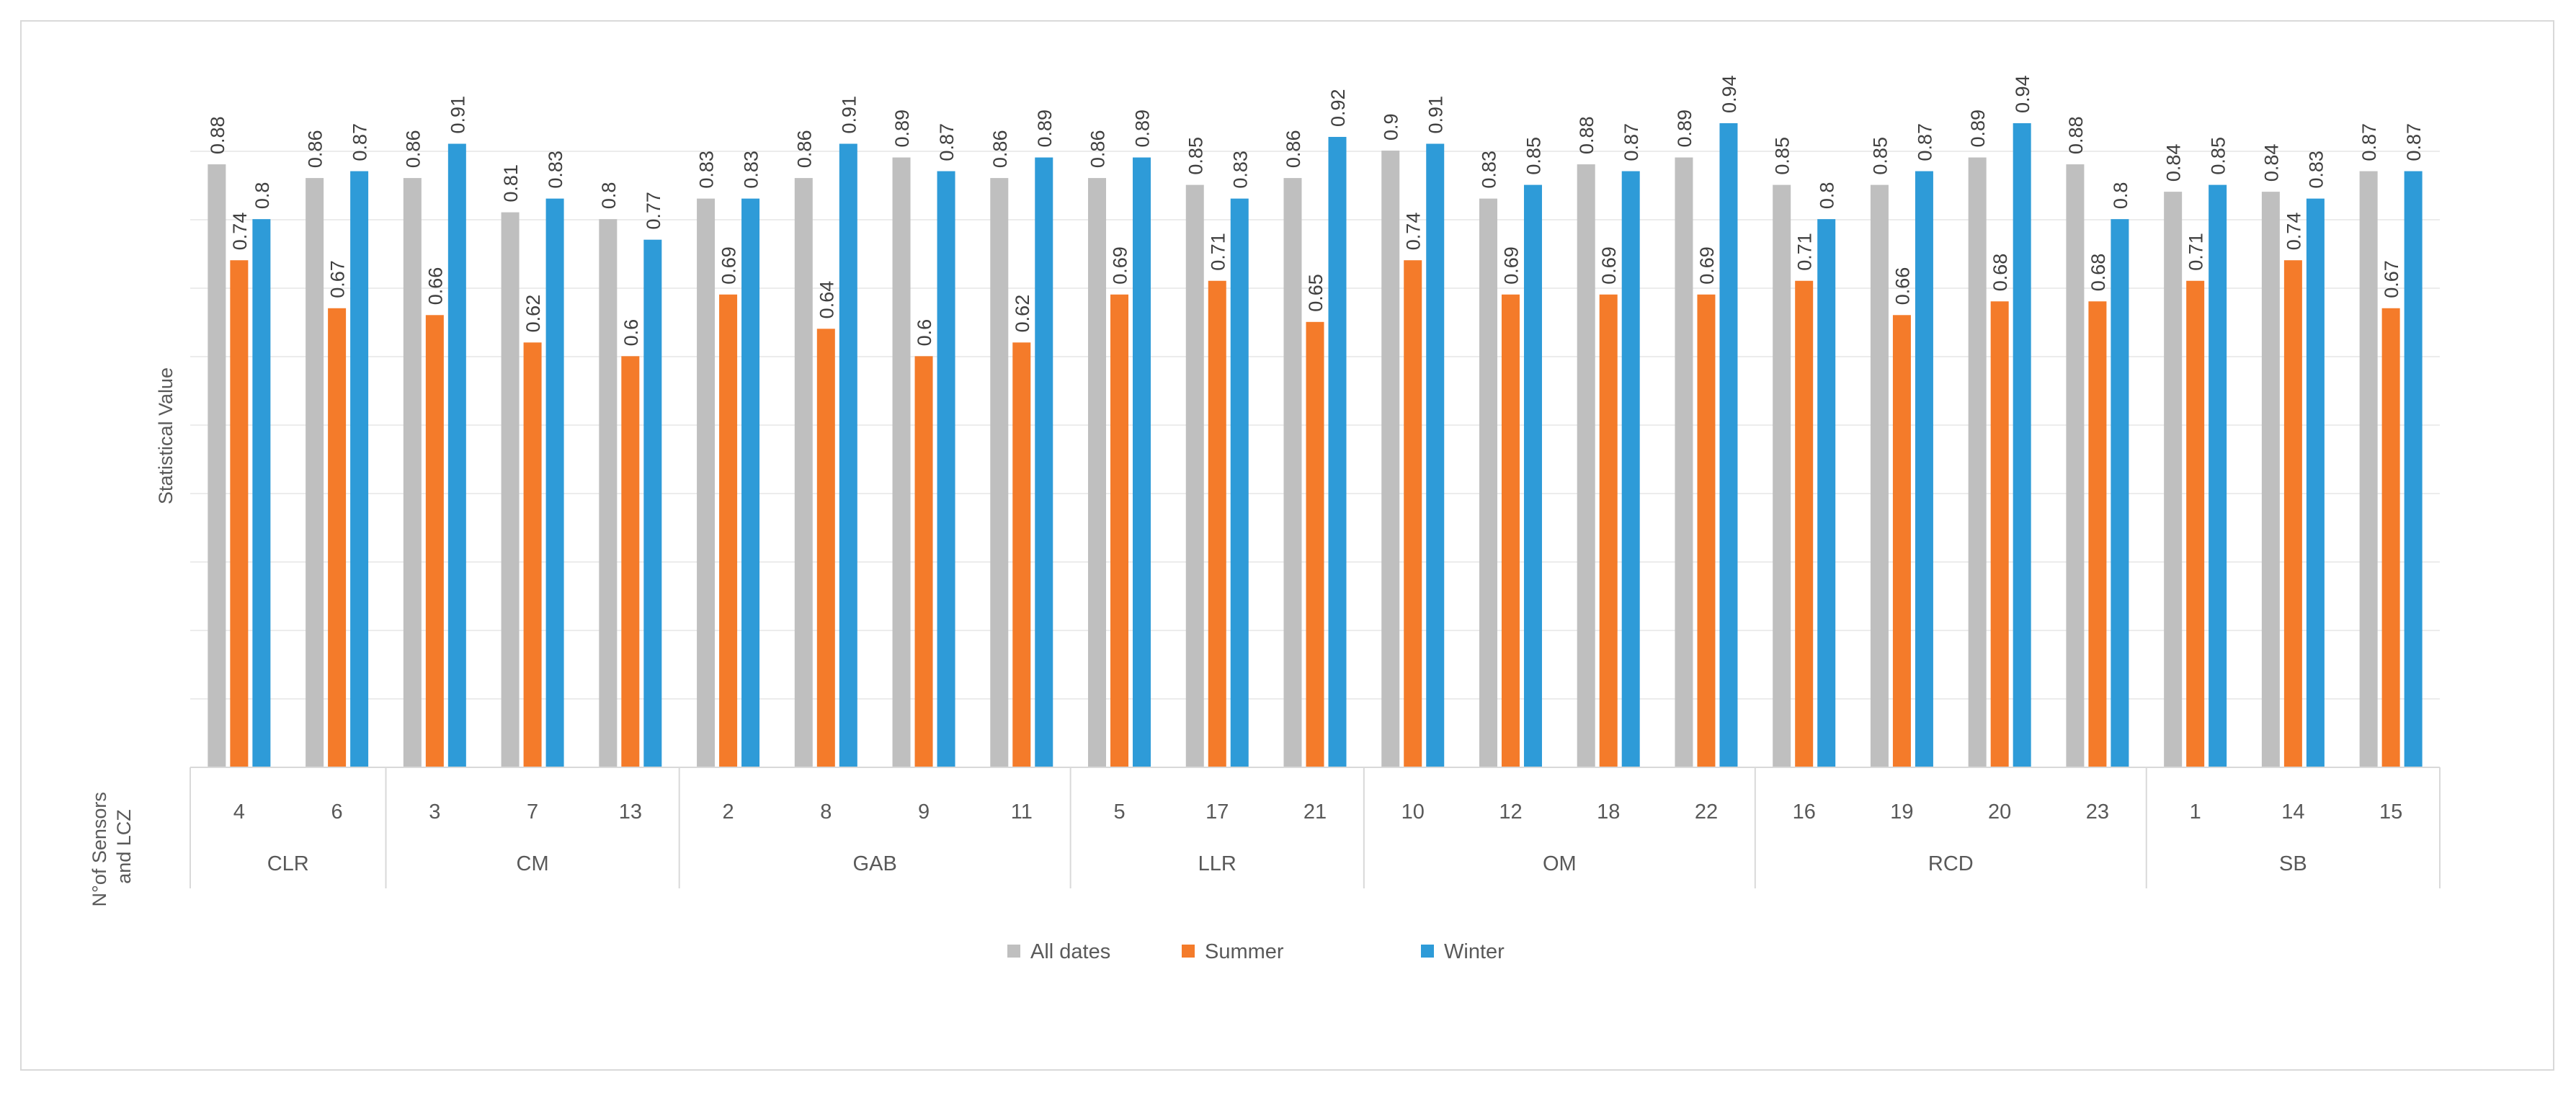 This screenshot has height=1093, width=2576. Describe the element at coordinates (729, 265) in the screenshot. I see `data-label-summer-2: 0.69` at that location.